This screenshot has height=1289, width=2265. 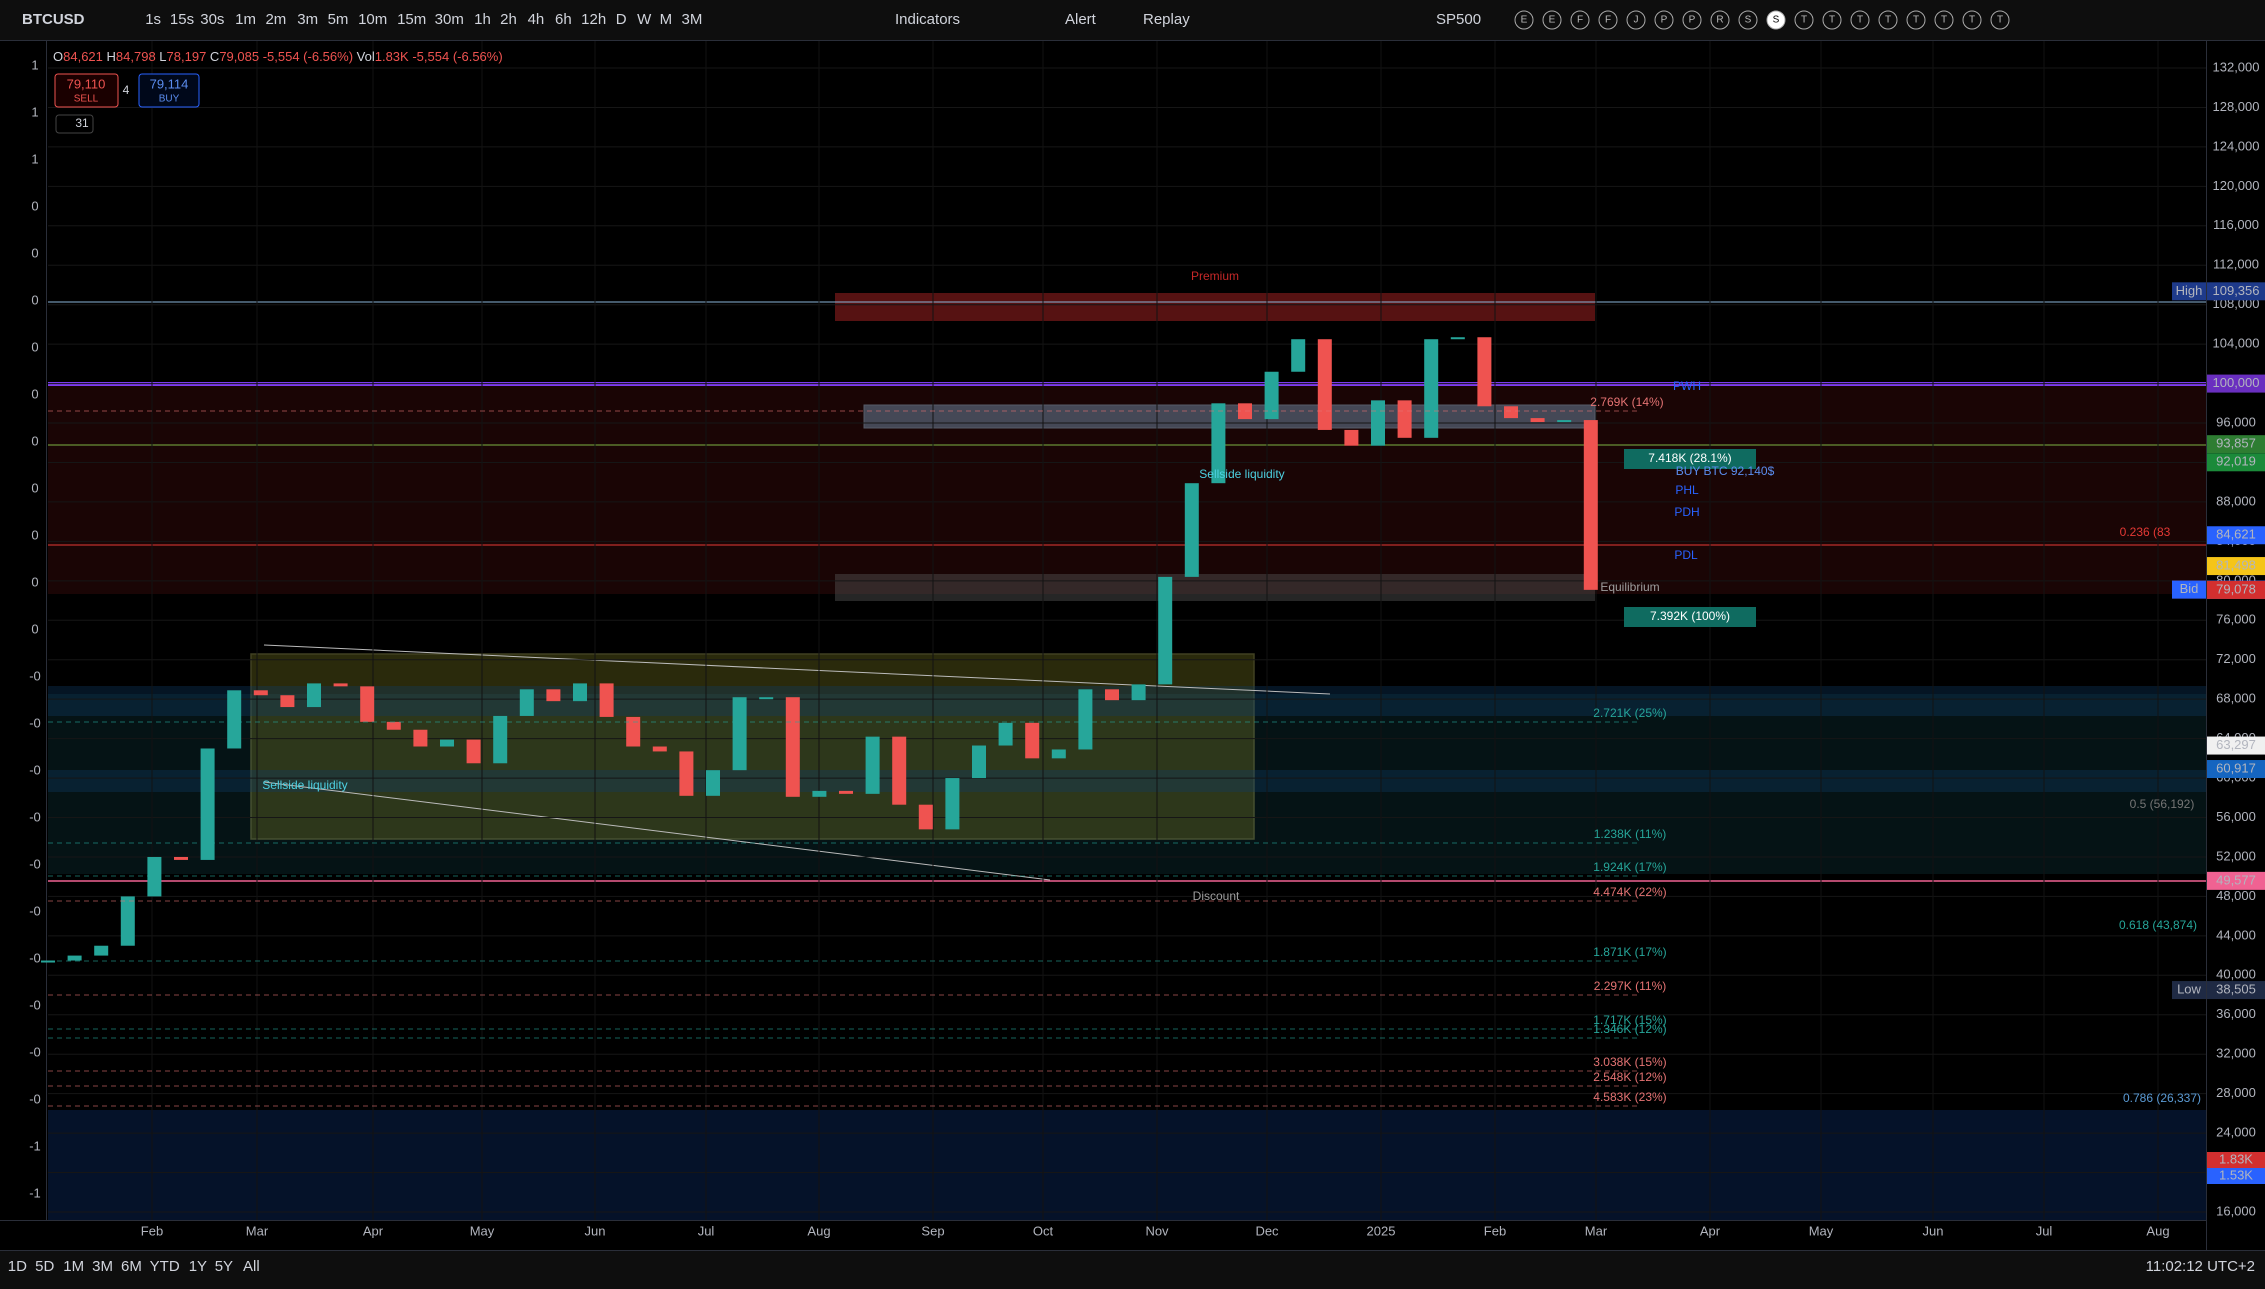 What do you see at coordinates (449, 19) in the screenshot?
I see `interval-button: 30m` at bounding box center [449, 19].